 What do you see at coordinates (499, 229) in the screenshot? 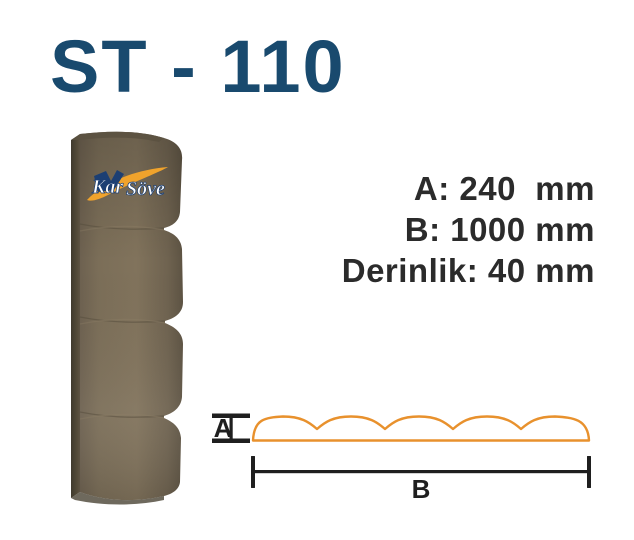
I see `spec-row-b: B: 1000 mm` at bounding box center [499, 229].